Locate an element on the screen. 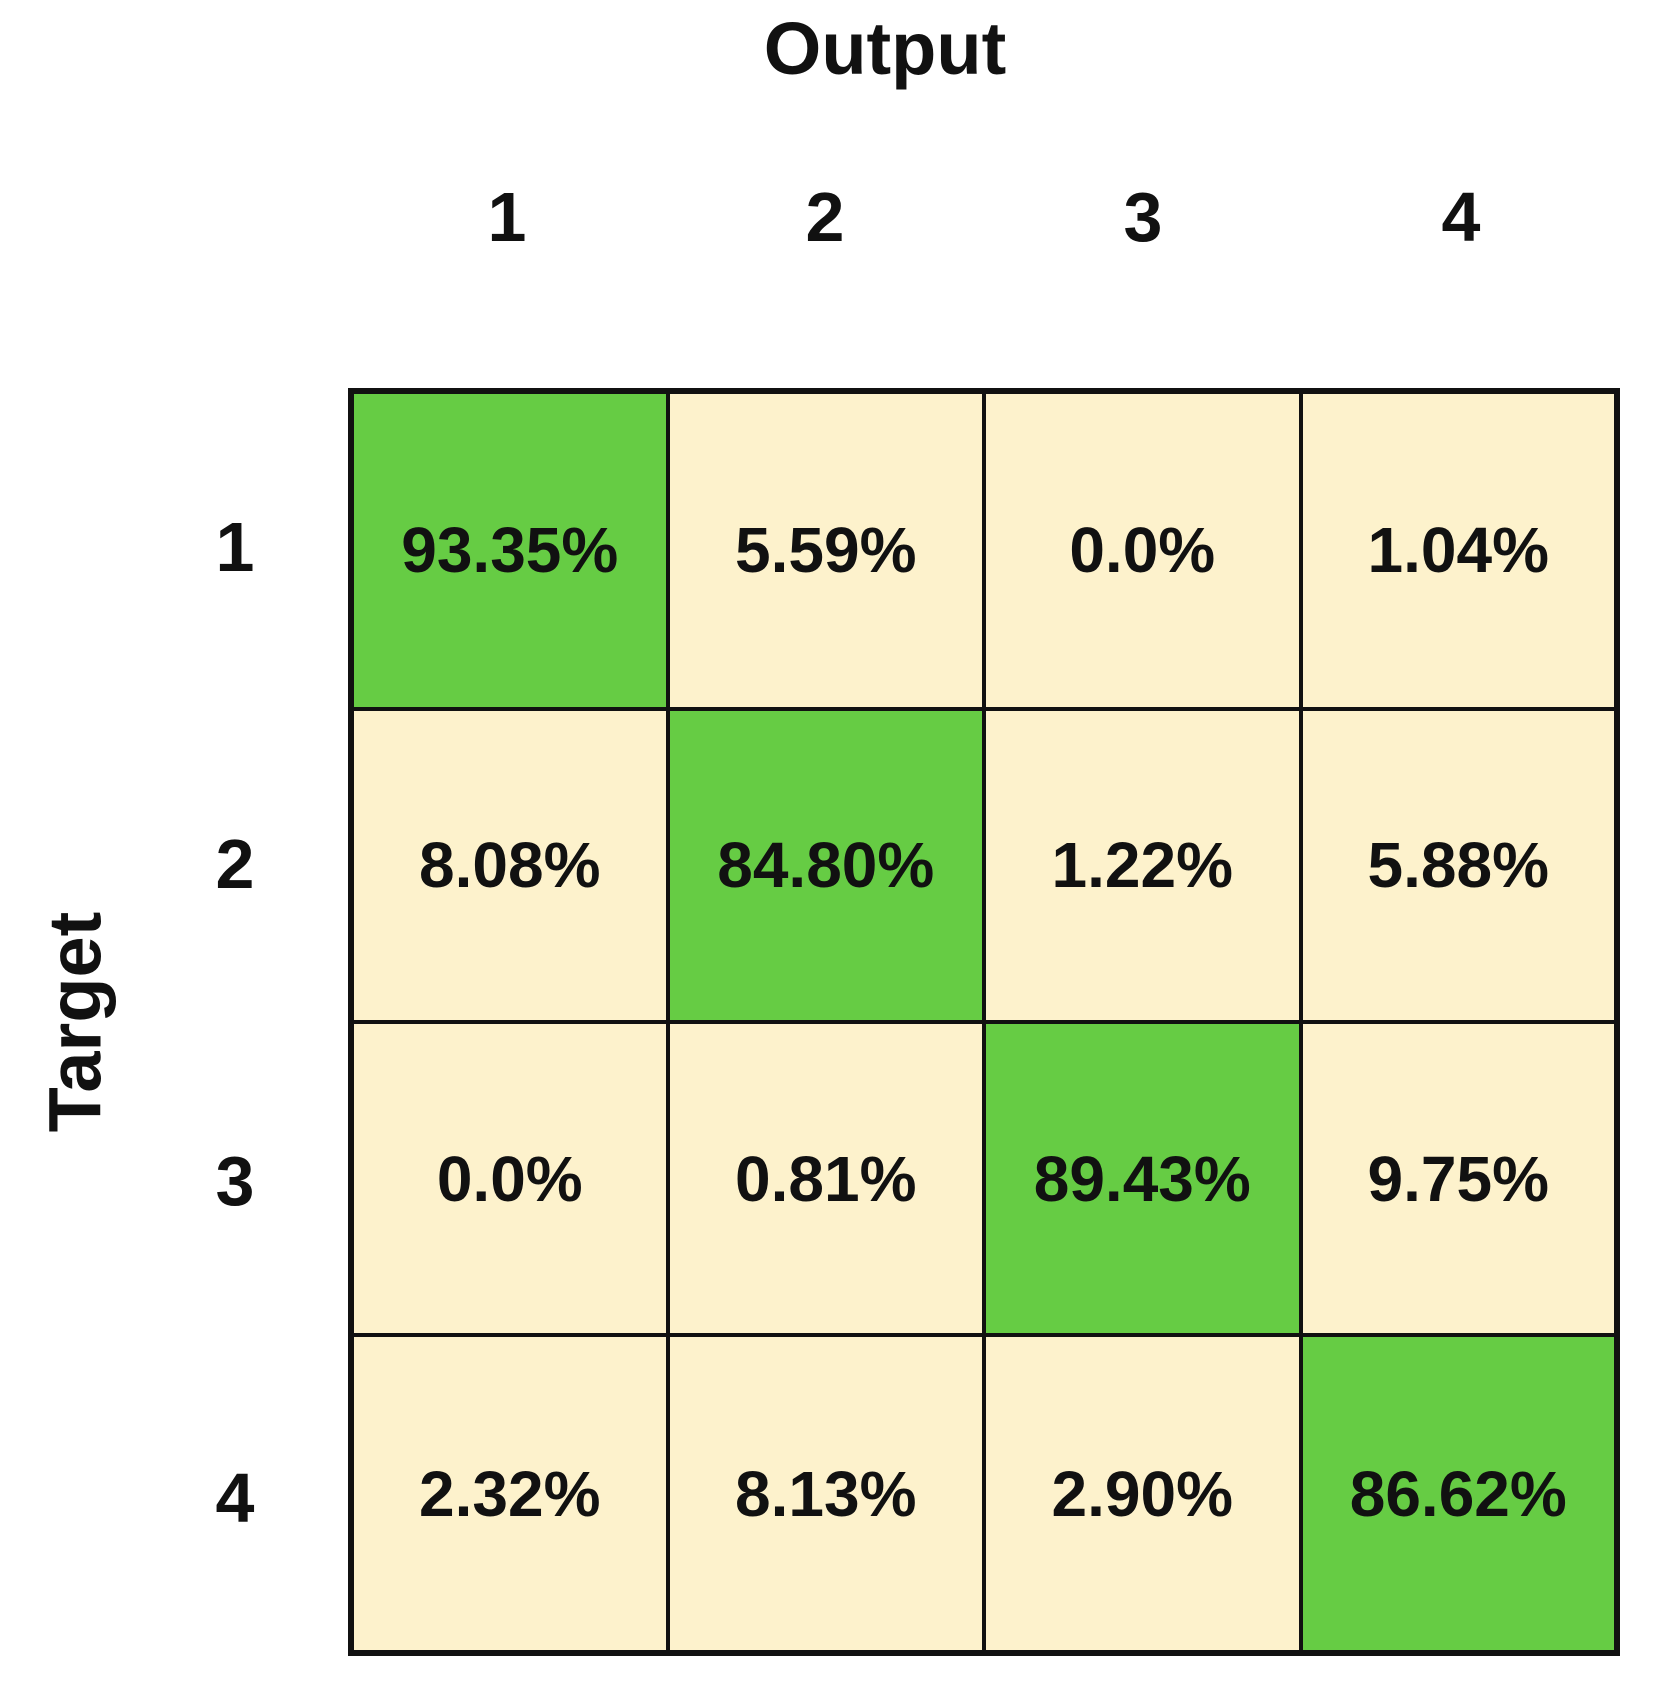  cell-target2-output4: 5.88% is located at coordinates (1458, 865).